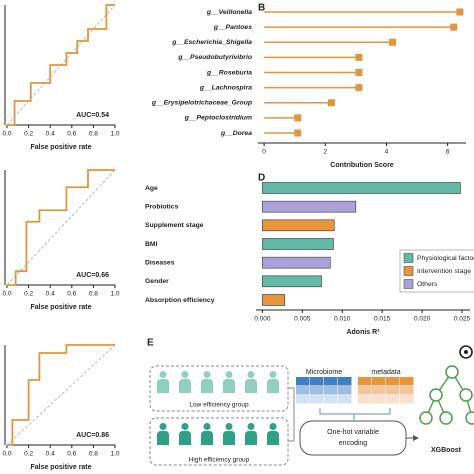 Image resolution: width=474 pixels, height=474 pixels. I want to click on tree-edge, so click(449, 395).